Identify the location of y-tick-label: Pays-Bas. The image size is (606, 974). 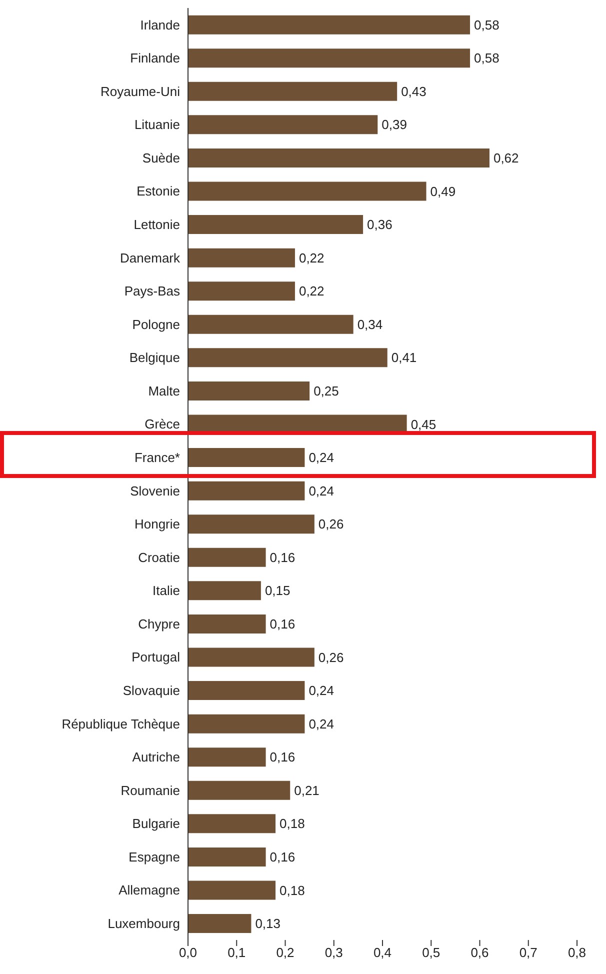
(152, 291).